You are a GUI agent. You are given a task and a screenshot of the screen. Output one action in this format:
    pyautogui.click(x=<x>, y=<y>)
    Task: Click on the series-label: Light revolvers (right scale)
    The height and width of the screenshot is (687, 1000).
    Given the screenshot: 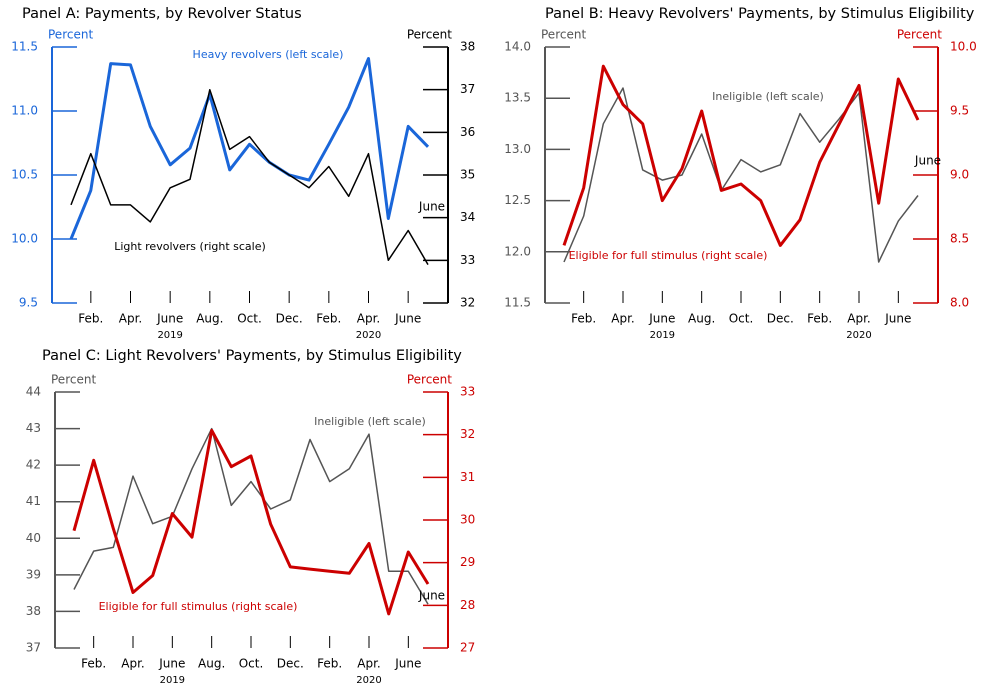 What is the action you would take?
    pyautogui.click(x=190, y=246)
    